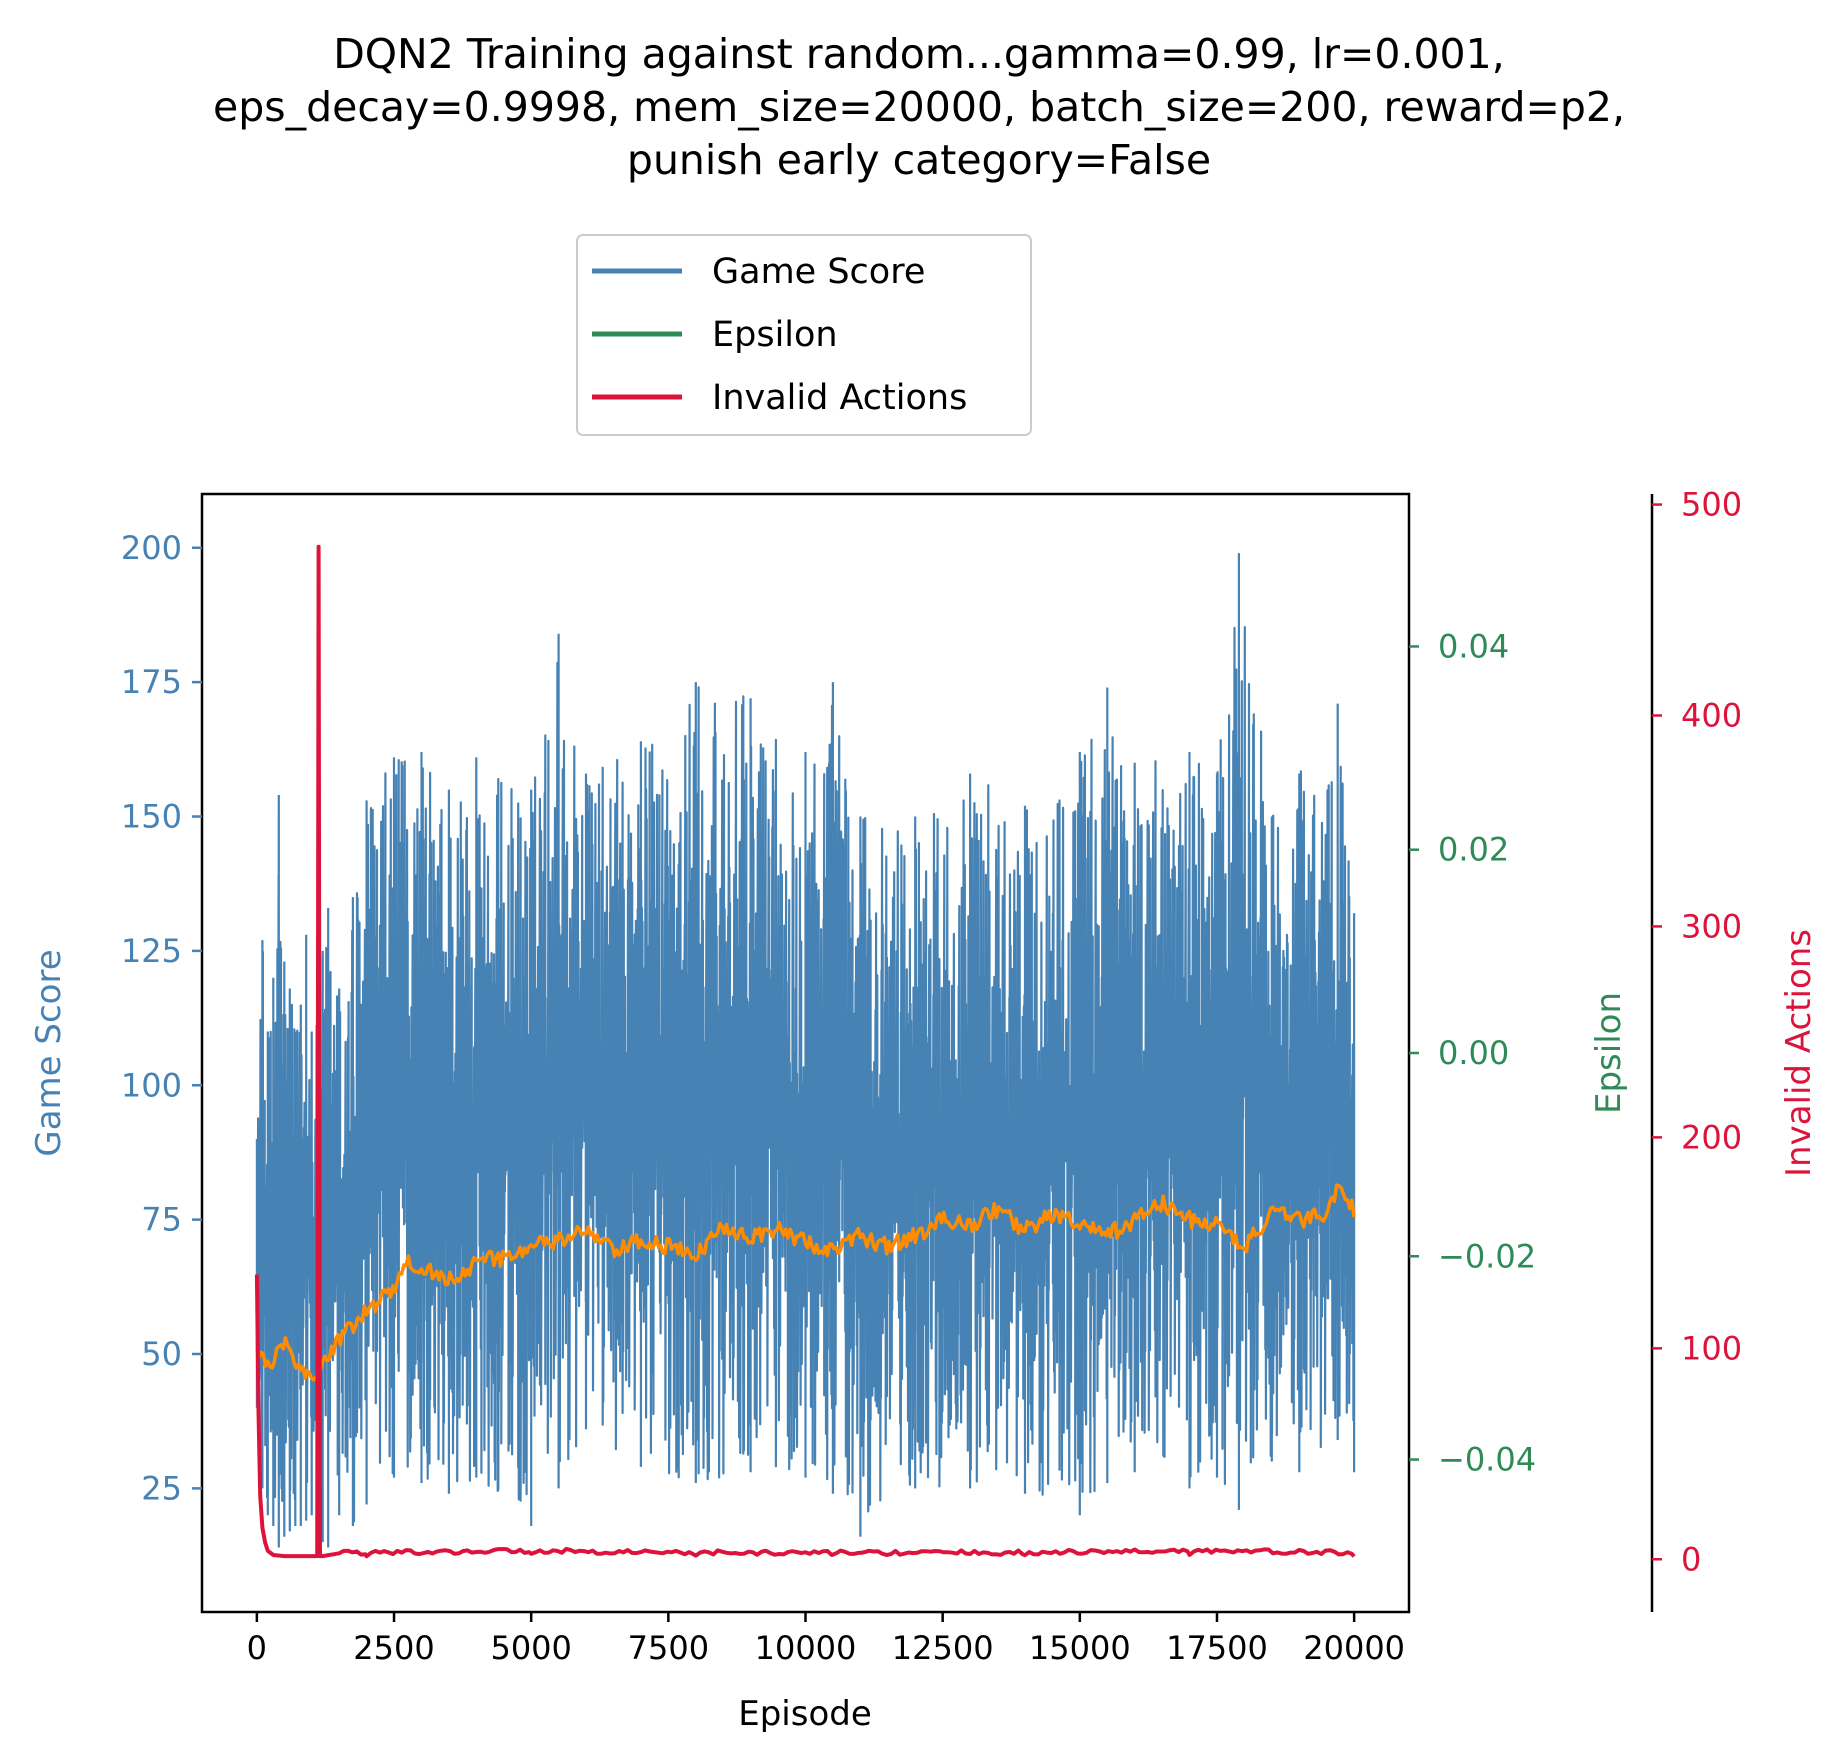 The height and width of the screenshot is (1761, 1838). I want to click on x-tick-label: 20000, so click(1354, 1648).